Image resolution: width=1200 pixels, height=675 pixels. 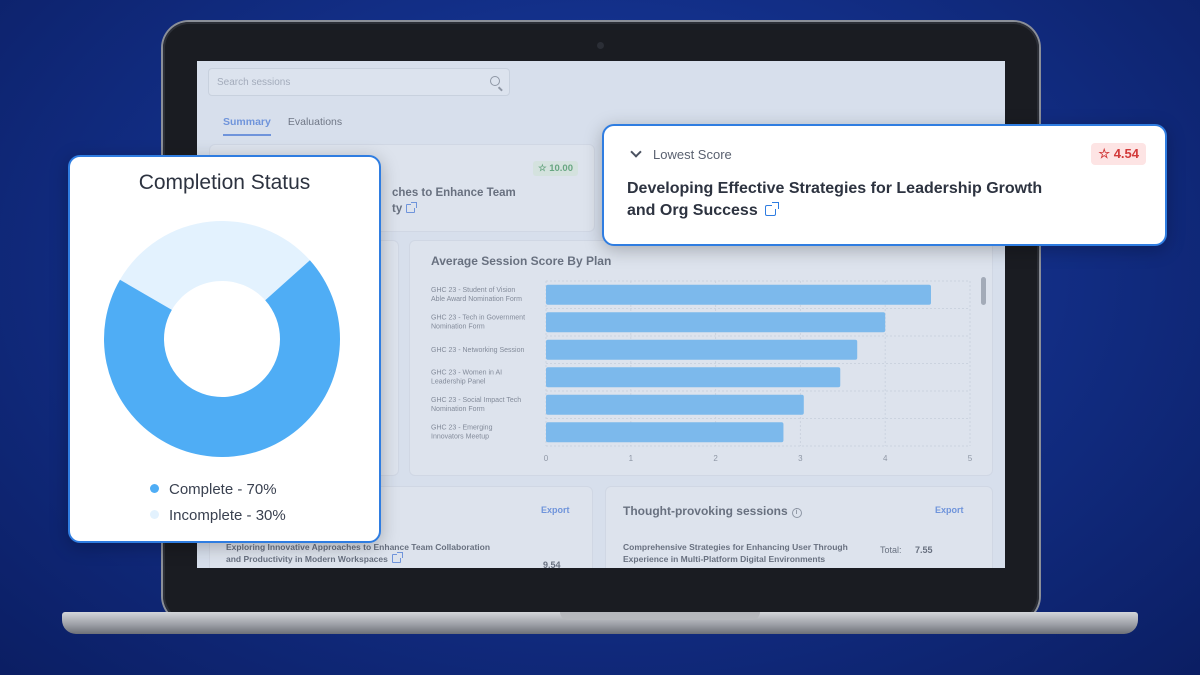 What do you see at coordinates (227, 515) in the screenshot?
I see `legend-incomplete-label: Incomplete - 30%` at bounding box center [227, 515].